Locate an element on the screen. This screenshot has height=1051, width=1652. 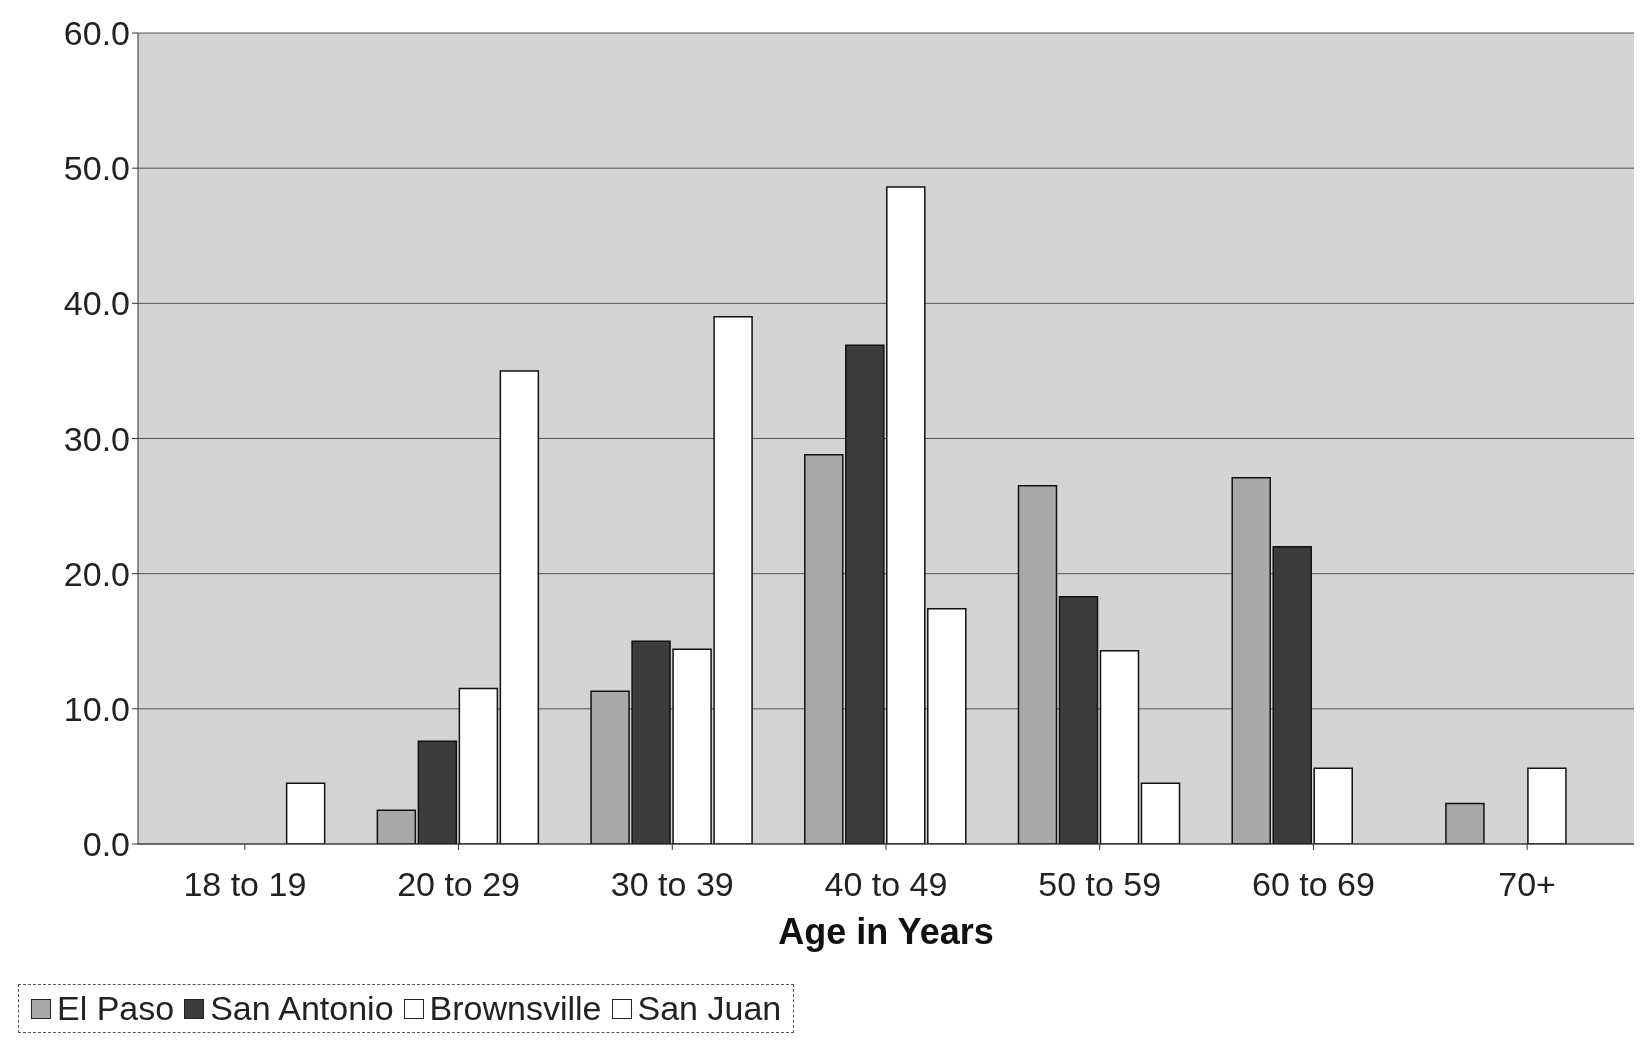
x-tick-label: 60 to 69 is located at coordinates (1313, 884).